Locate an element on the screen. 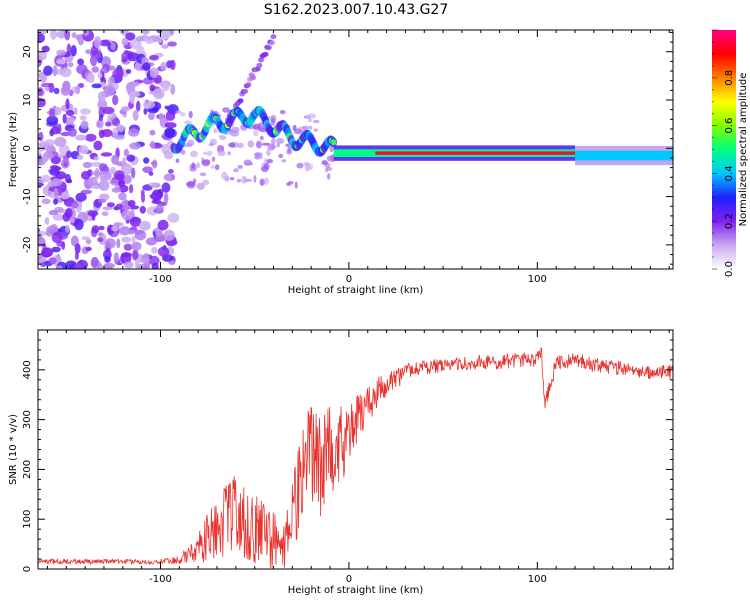  x-tick-label: 100 is located at coordinates (537, 579).